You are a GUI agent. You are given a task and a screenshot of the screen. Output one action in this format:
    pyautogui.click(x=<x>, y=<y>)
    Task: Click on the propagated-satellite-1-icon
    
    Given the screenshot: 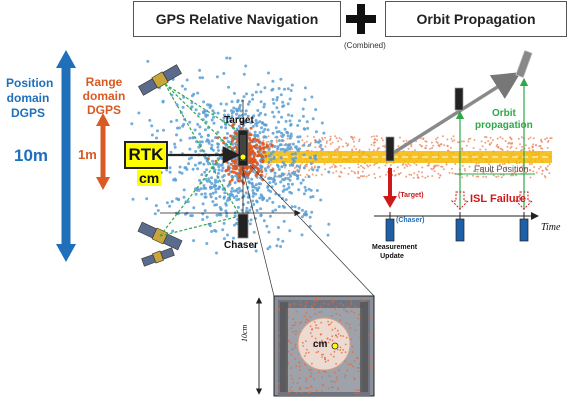 What is the action you would take?
    pyautogui.click(x=459, y=99)
    